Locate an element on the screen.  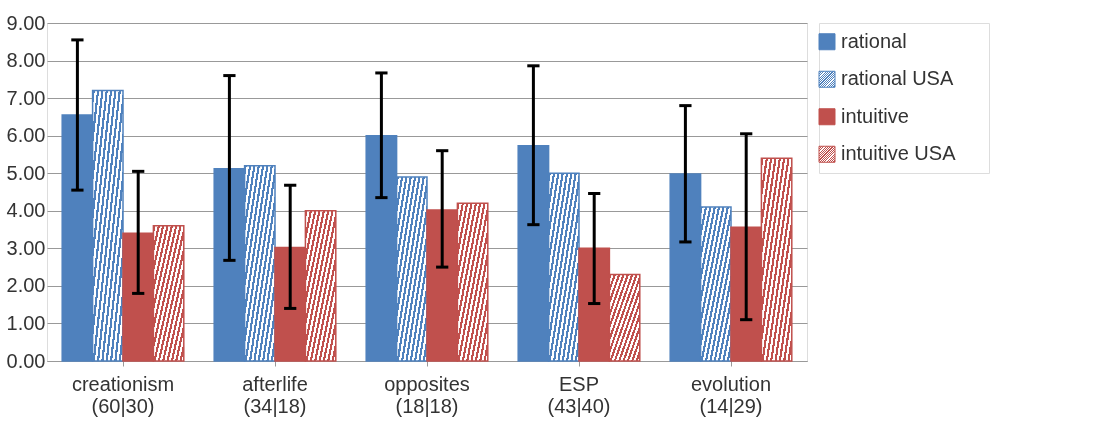
y-tick-label: 1.00 is located at coordinates (26, 322).